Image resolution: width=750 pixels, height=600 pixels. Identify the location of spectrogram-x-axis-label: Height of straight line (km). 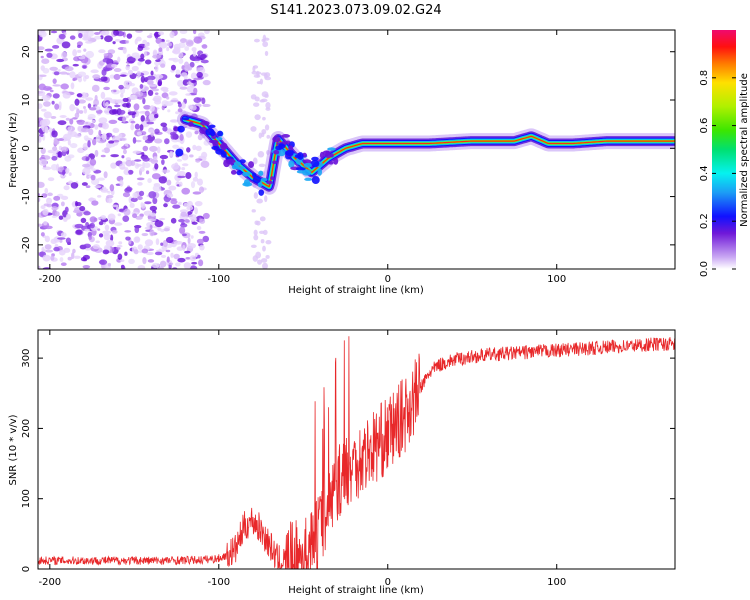
(356, 290).